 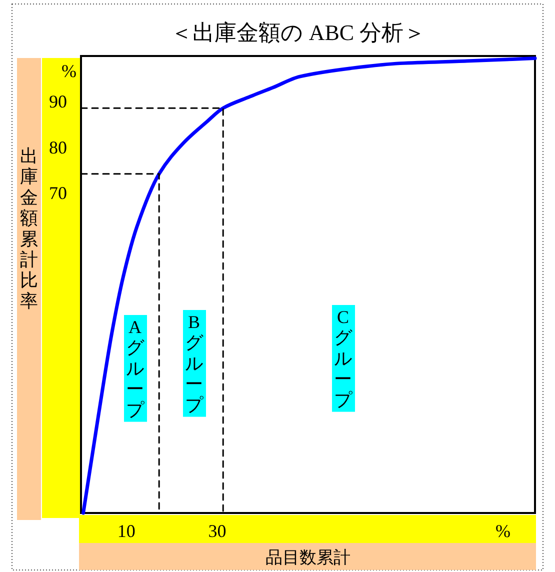 What do you see at coordinates (29, 228) in the screenshot?
I see `y-axis-title: 出庫金額累計比率` at bounding box center [29, 228].